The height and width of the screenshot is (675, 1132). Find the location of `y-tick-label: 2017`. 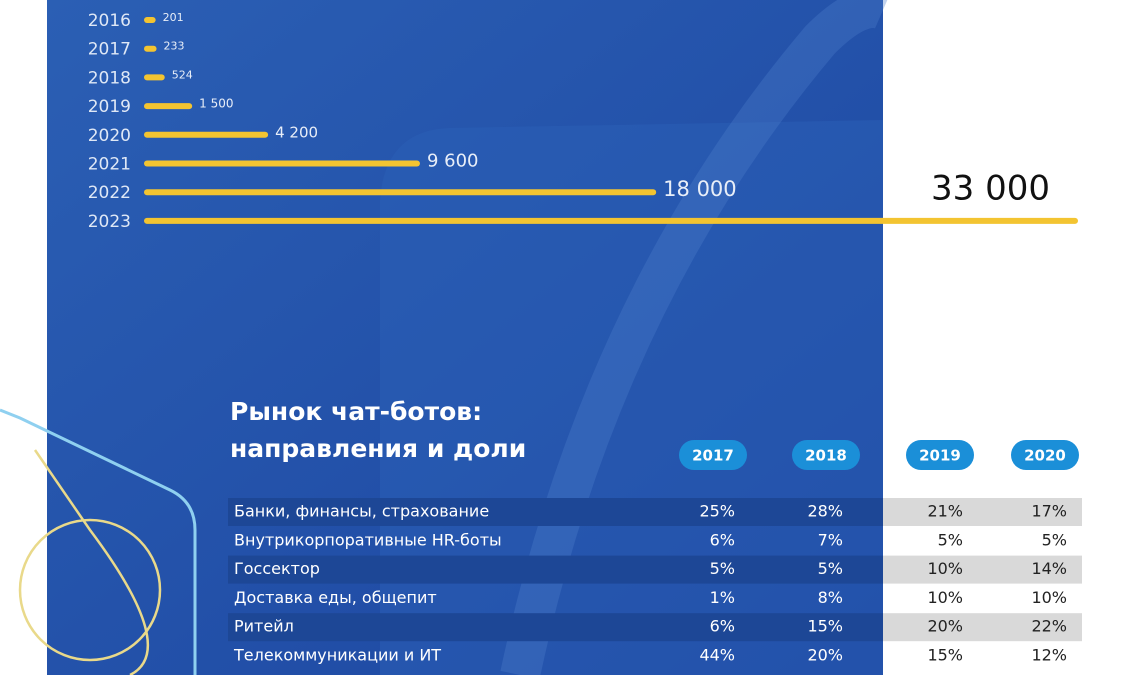

y-tick-label: 2017 is located at coordinates (109, 50).